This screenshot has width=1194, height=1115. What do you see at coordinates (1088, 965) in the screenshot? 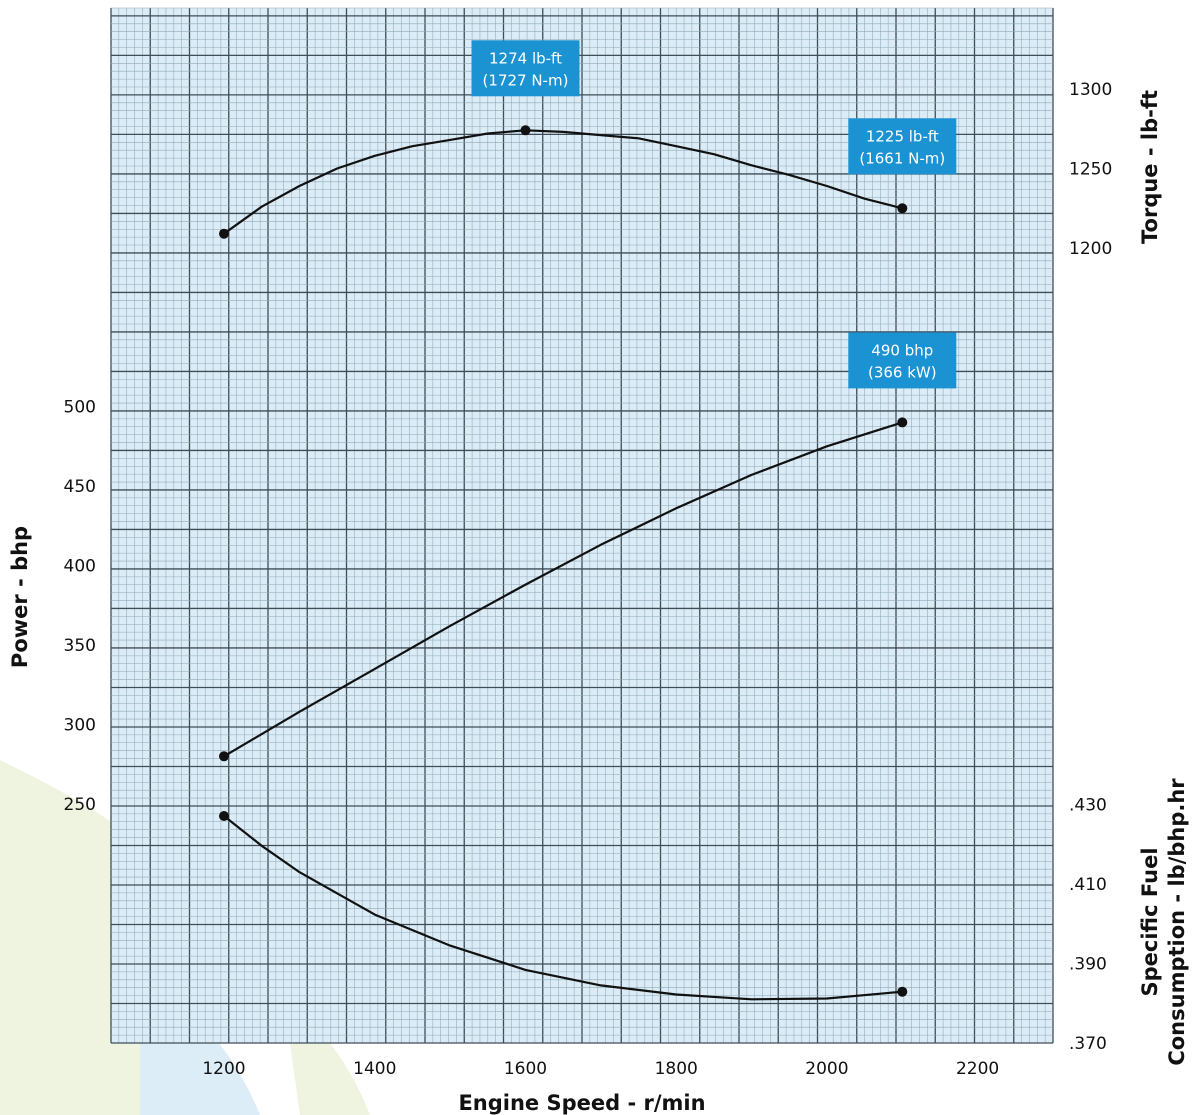
I see `fuel-tick-label: .390` at bounding box center [1088, 965].